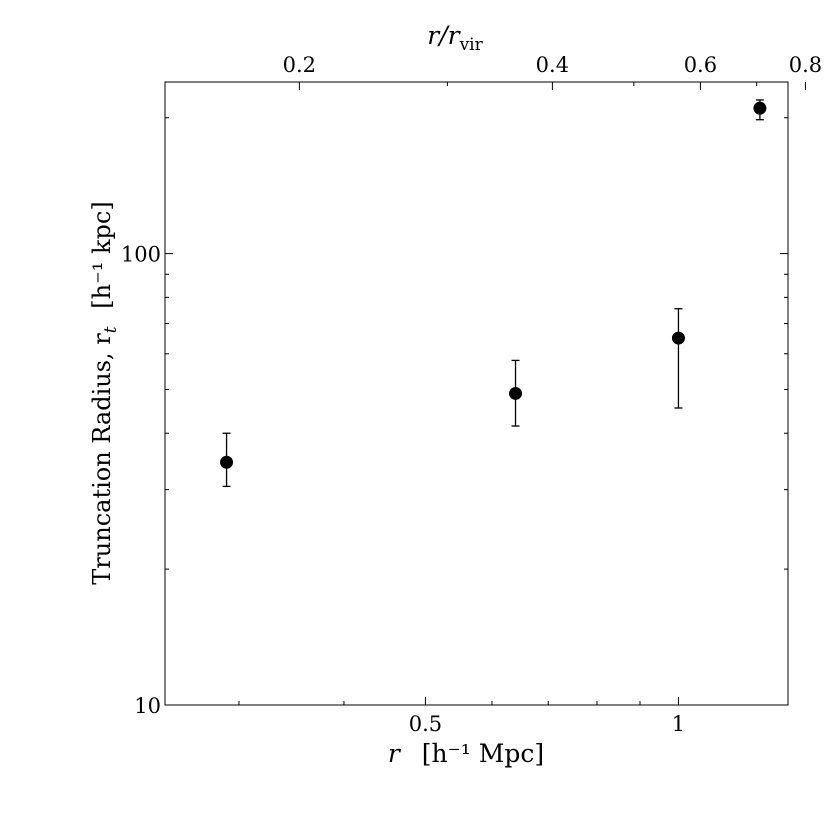 Image resolution: width=830 pixels, height=830 pixels. Describe the element at coordinates (678, 724) in the screenshot. I see `x-tick-label: 1` at that location.